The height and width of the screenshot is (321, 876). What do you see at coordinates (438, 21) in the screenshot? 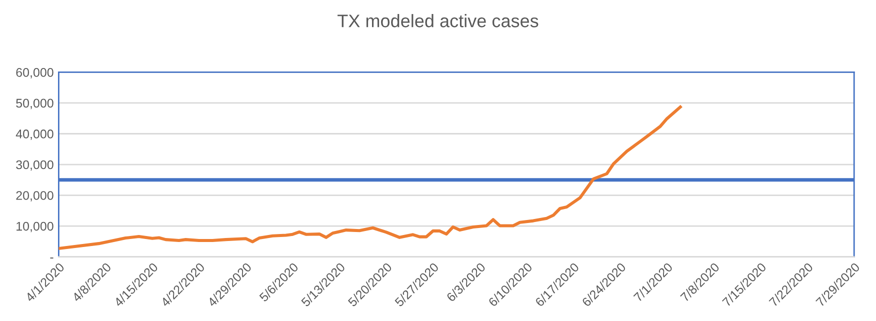
I see `chart-title: TX modeled active cases` at bounding box center [438, 21].